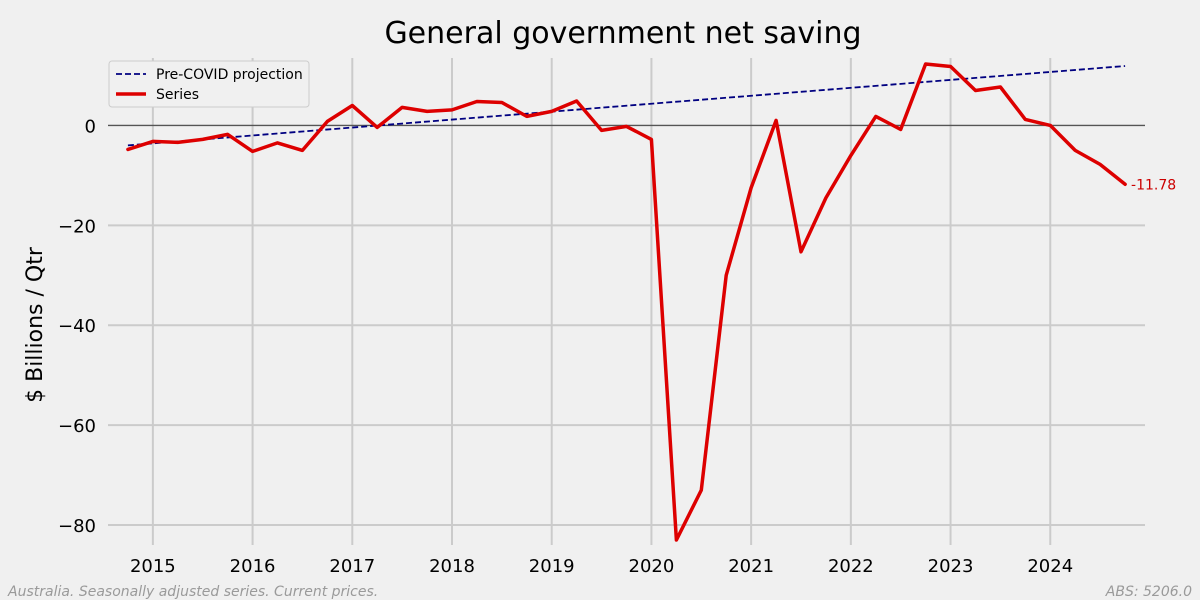 The height and width of the screenshot is (600, 1200). What do you see at coordinates (77, 226) in the screenshot?
I see `y-tick-label: −20` at bounding box center [77, 226].